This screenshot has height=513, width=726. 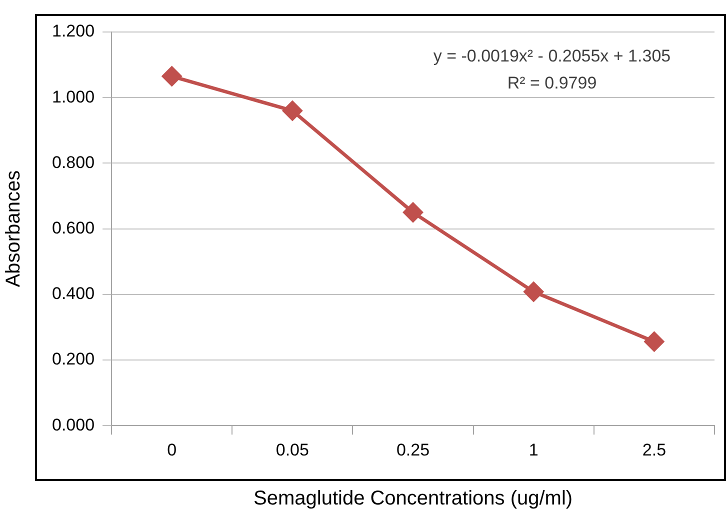 What do you see at coordinates (73, 228) in the screenshot?
I see `y-tick-label: 0.600` at bounding box center [73, 228].